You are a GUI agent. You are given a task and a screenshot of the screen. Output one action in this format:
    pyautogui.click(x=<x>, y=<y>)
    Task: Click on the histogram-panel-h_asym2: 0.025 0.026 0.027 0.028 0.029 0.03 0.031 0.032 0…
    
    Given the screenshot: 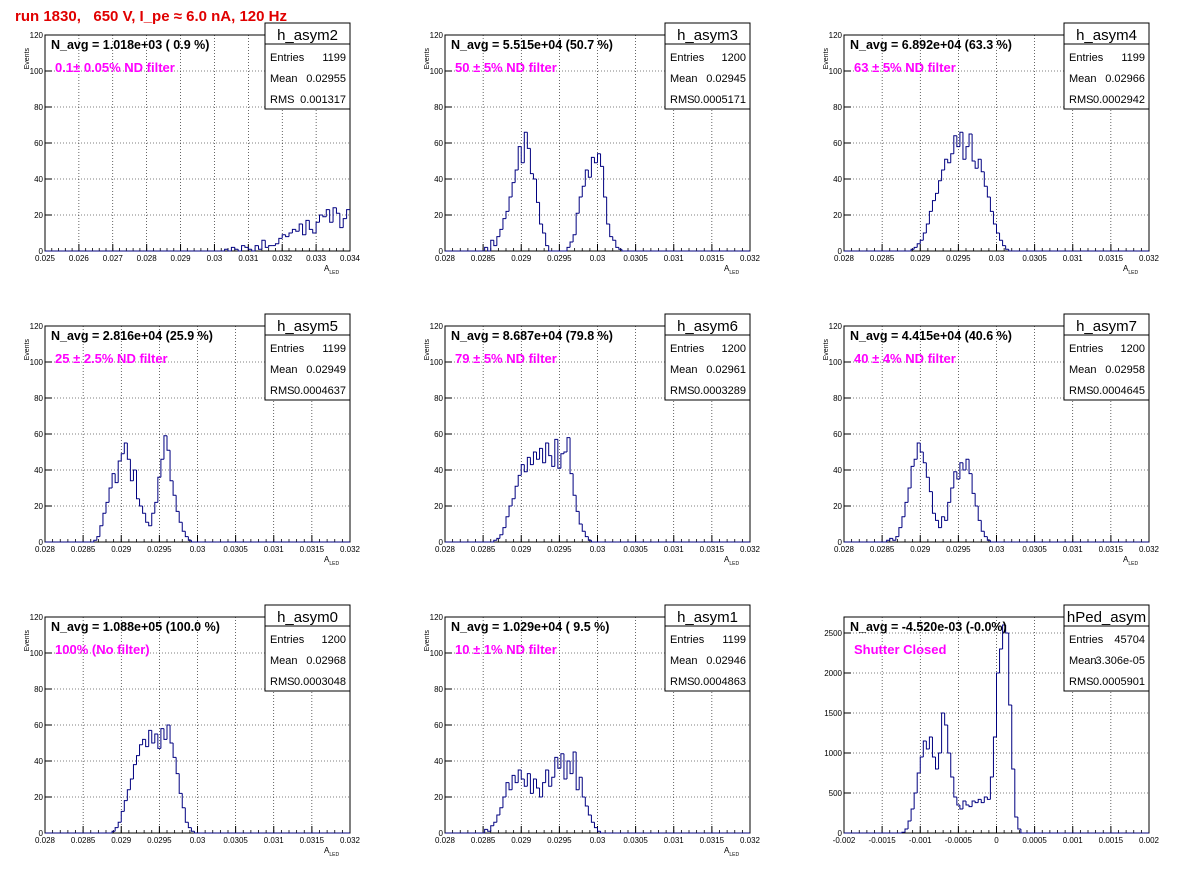 What is the action you would take?
    pyautogui.click(x=192, y=149)
    